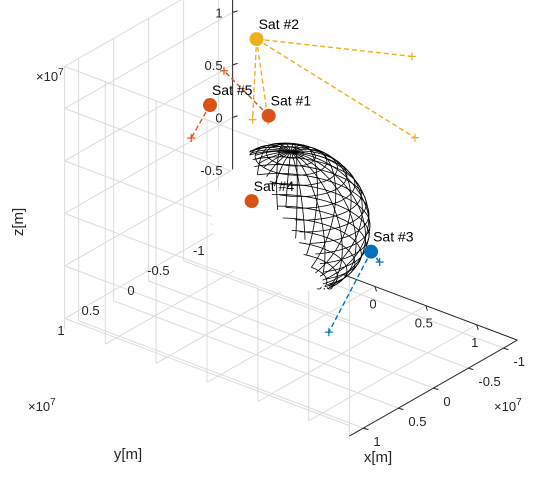  Describe the element at coordinates (91, 310) in the screenshot. I see `y-tick-label-left: 0.5` at that location.